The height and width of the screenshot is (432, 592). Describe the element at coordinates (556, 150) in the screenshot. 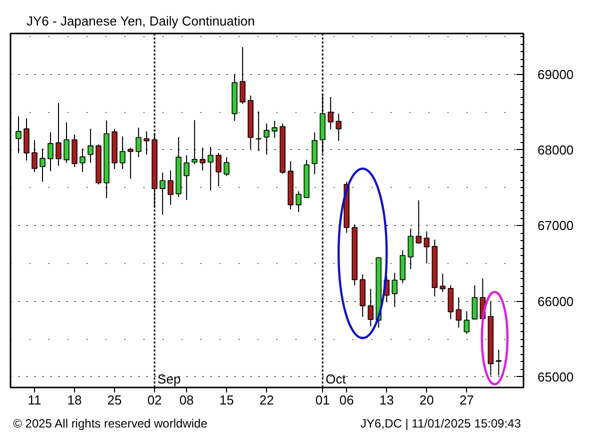

I see `y-tick-label: 68000` at that location.